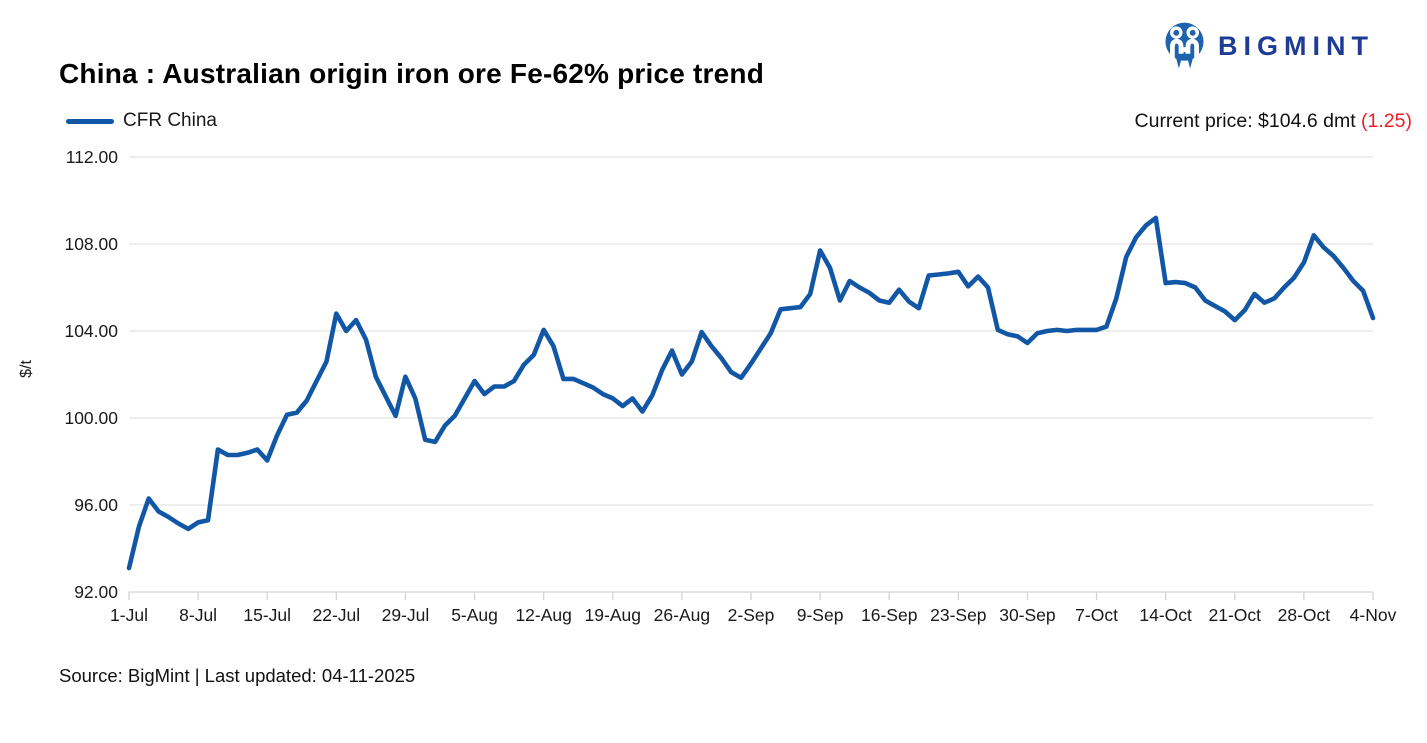 This screenshot has height=743, width=1427. What do you see at coordinates (1304, 615) in the screenshot?
I see `x-tick-label: 28-Oct` at bounding box center [1304, 615].